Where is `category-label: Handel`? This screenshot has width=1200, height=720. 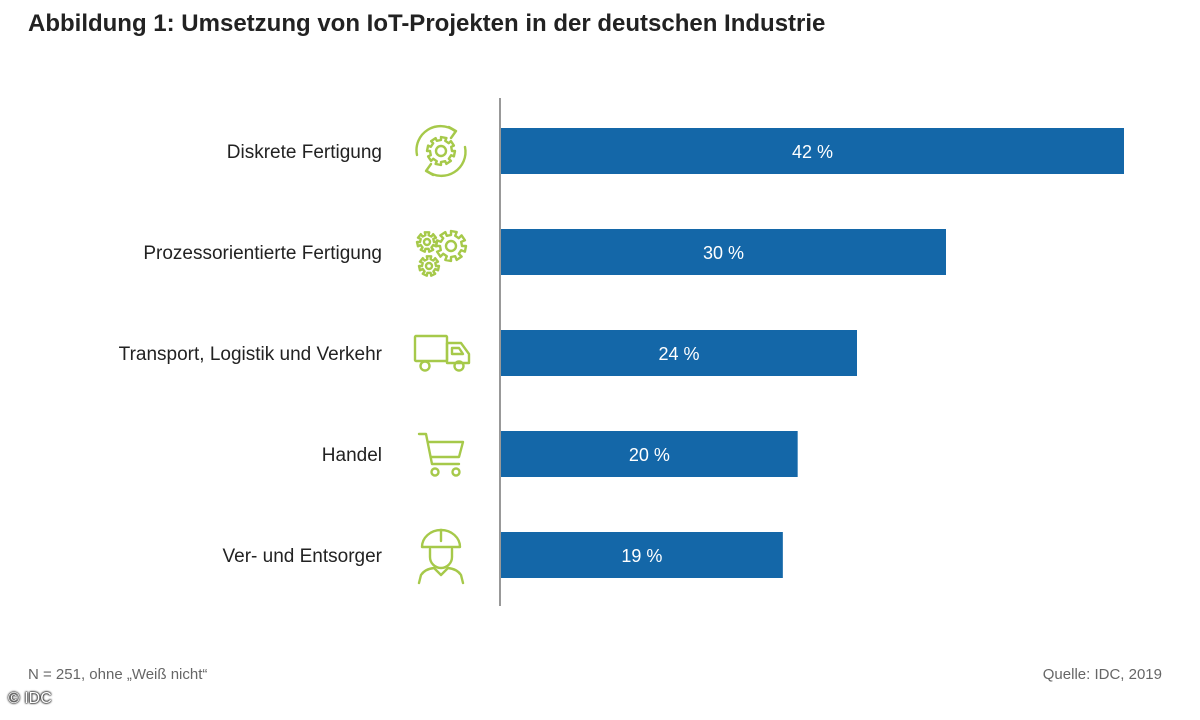 category-label: Handel is located at coordinates (352, 455).